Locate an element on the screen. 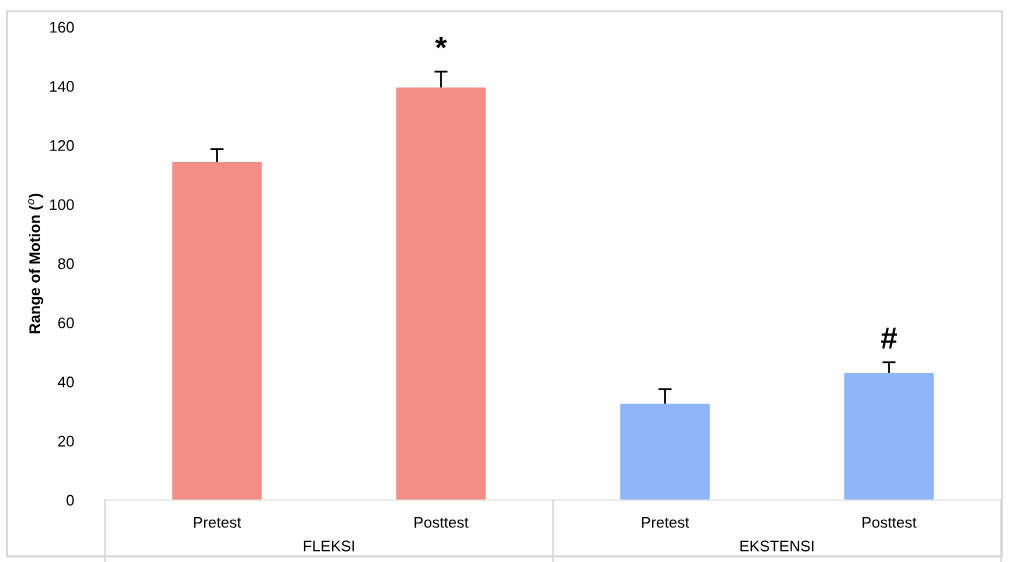 The width and height of the screenshot is (1009, 562). text: EKSTENSI is located at coordinates (777, 546).